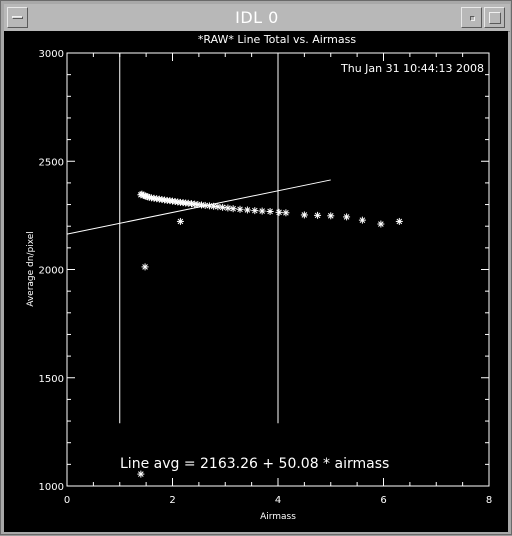 This screenshot has width=512, height=536. What do you see at coordinates (278, 517) in the screenshot?
I see `x-axis-label: Airmass` at bounding box center [278, 517].